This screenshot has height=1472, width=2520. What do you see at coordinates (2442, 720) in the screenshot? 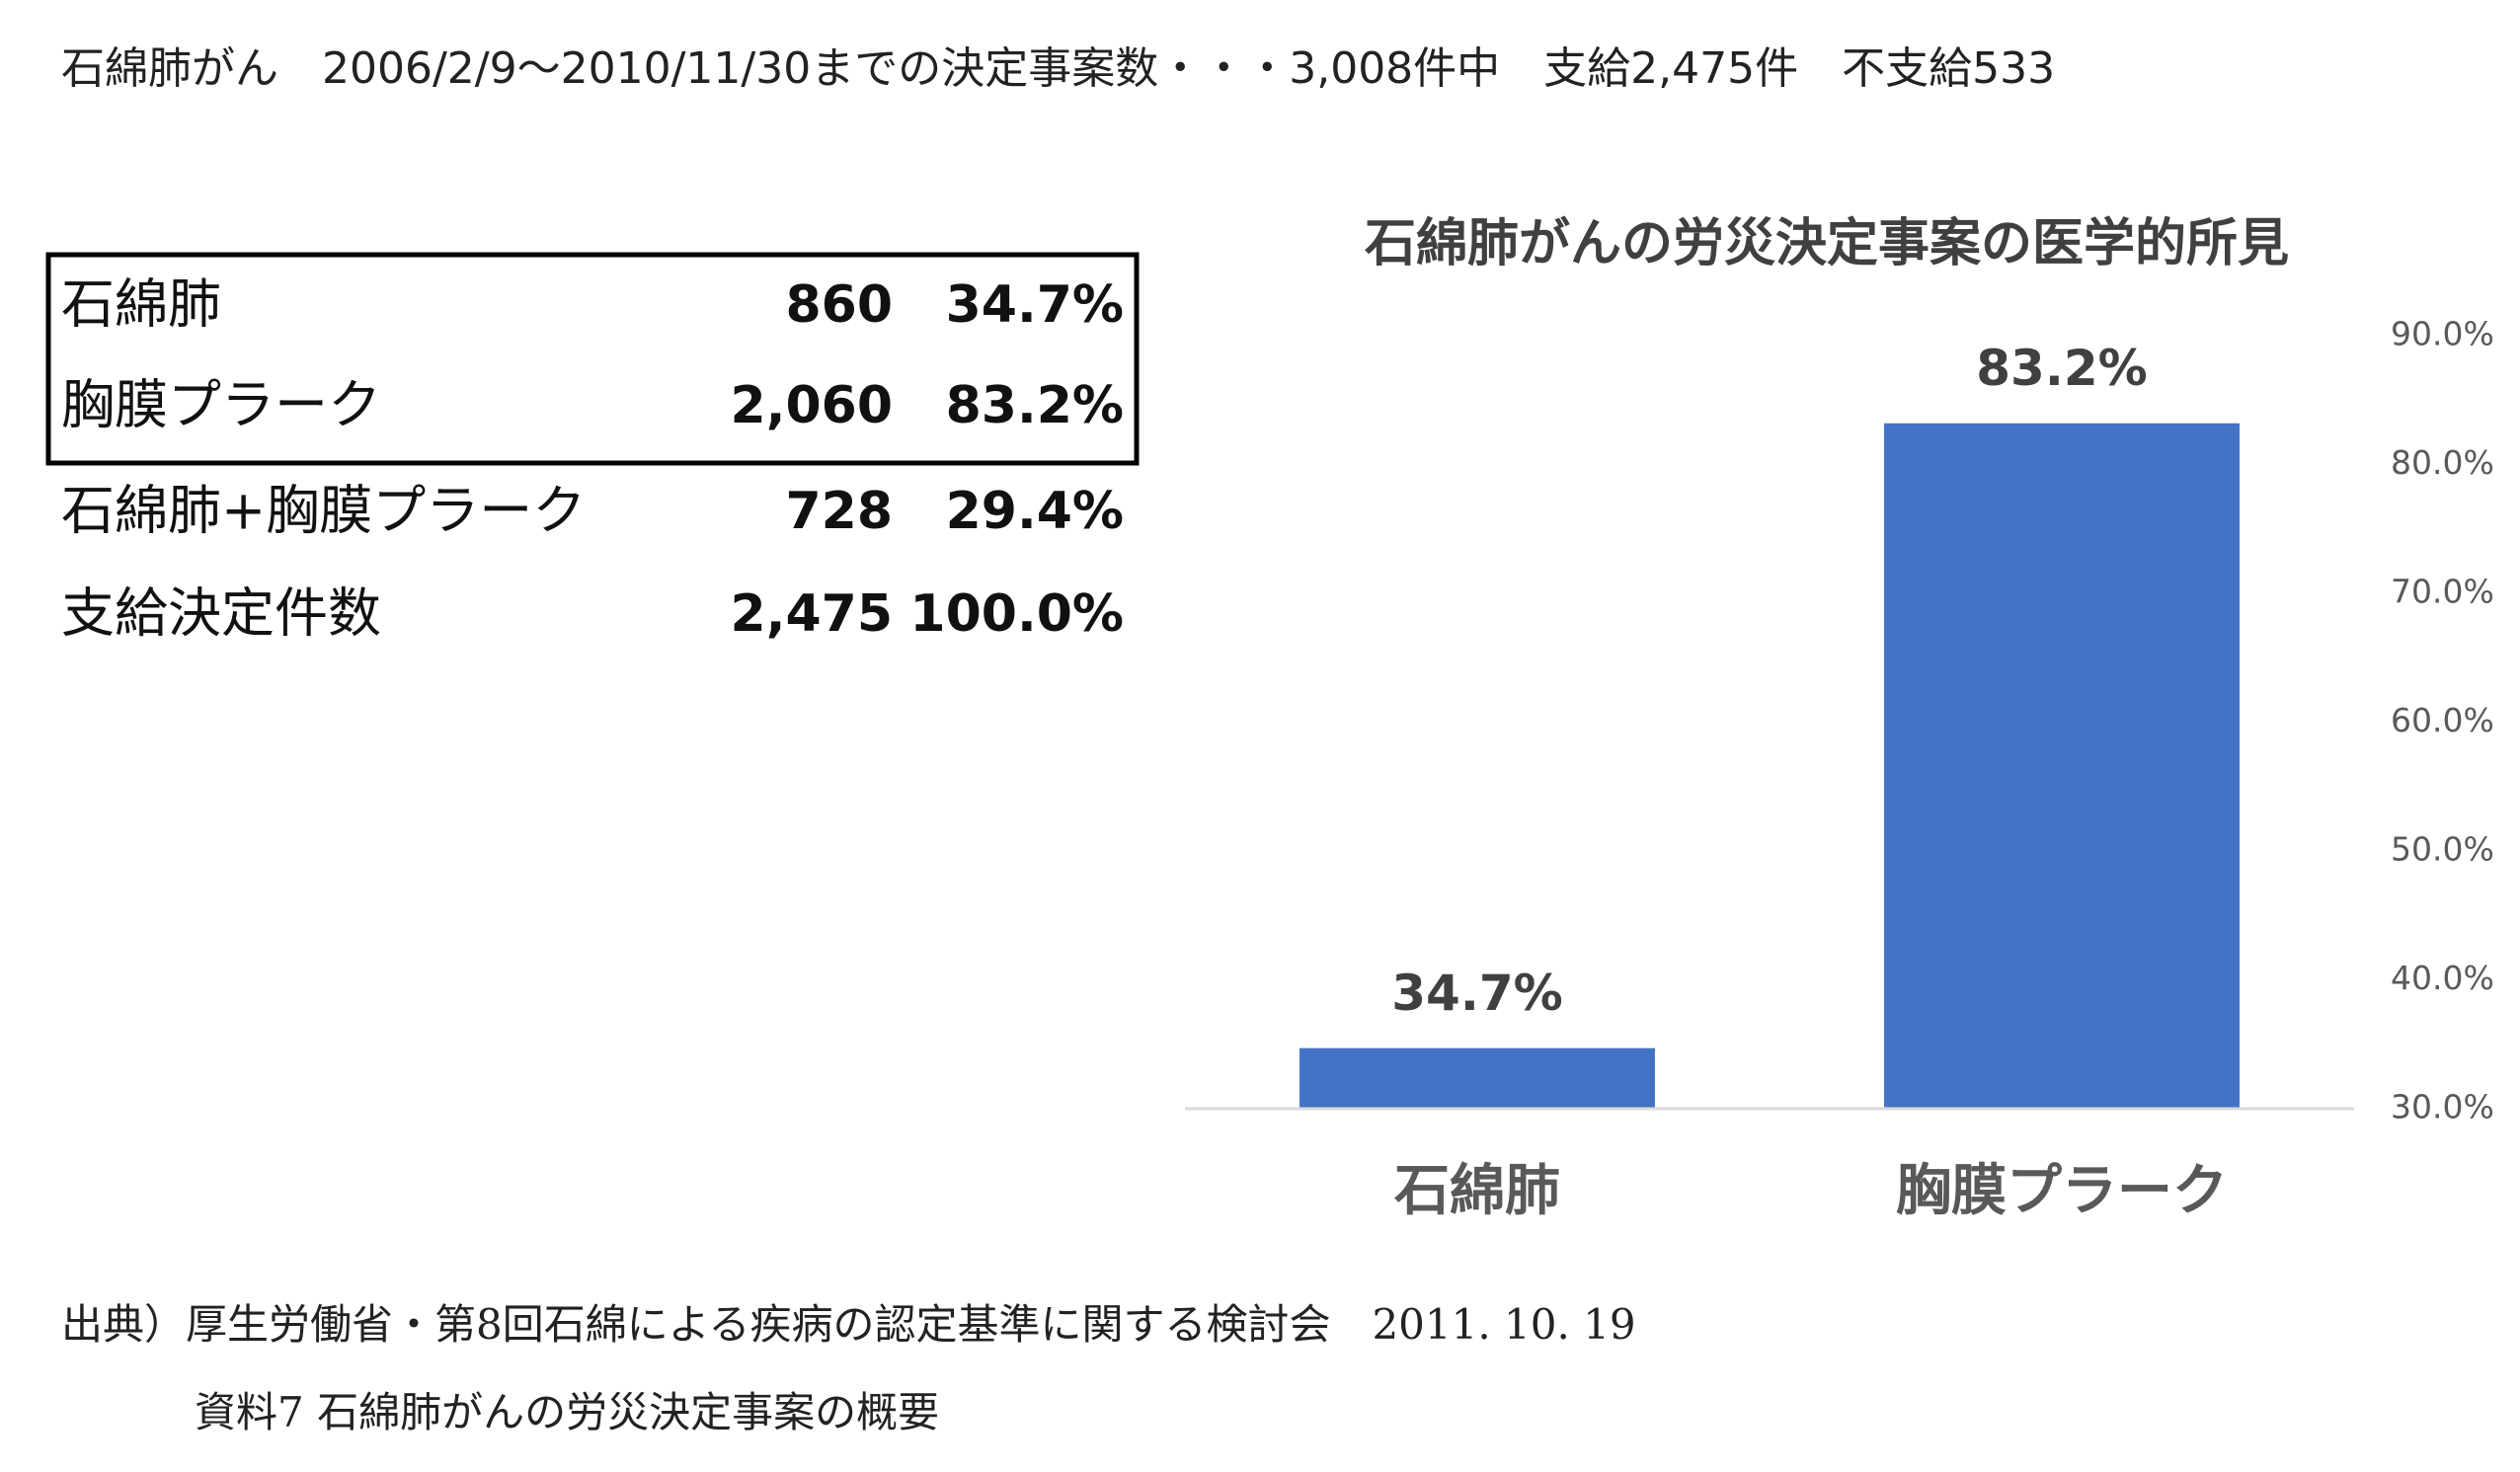
I see `y-tick-label: 60.0%` at bounding box center [2442, 720].